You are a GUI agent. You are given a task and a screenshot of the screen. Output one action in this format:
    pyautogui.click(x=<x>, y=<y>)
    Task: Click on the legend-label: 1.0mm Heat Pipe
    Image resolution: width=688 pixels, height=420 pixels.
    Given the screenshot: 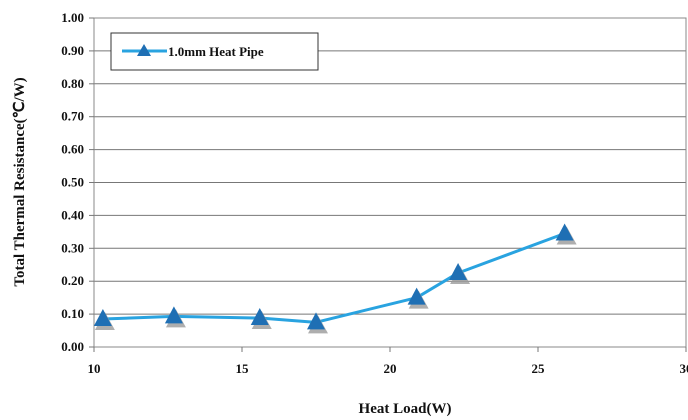 What is the action you would take?
    pyautogui.click(x=216, y=51)
    